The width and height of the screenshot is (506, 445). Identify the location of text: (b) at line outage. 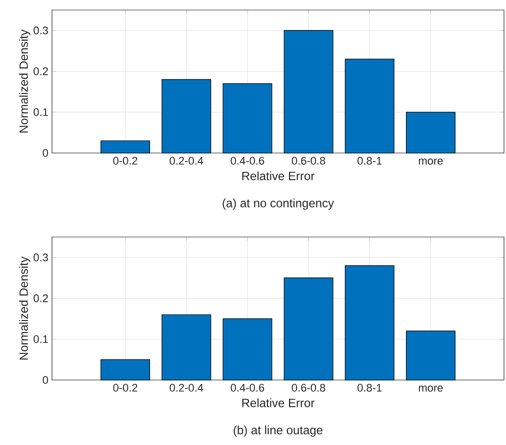
(278, 431).